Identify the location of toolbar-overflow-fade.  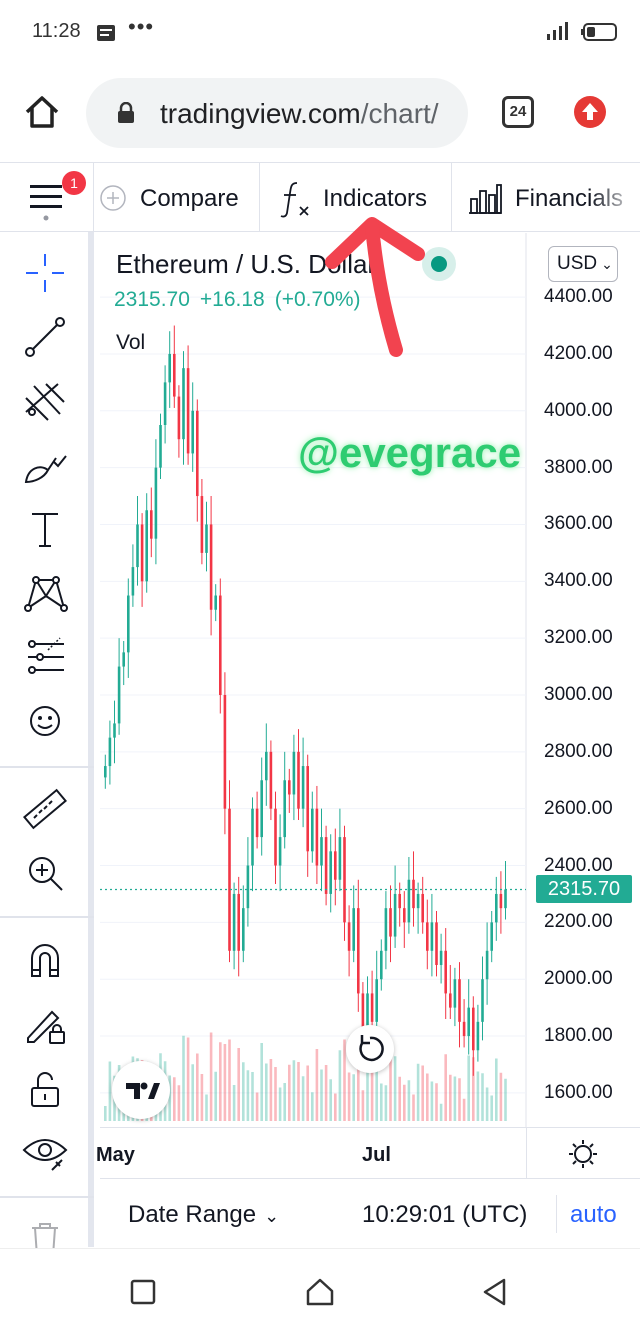
(615, 197).